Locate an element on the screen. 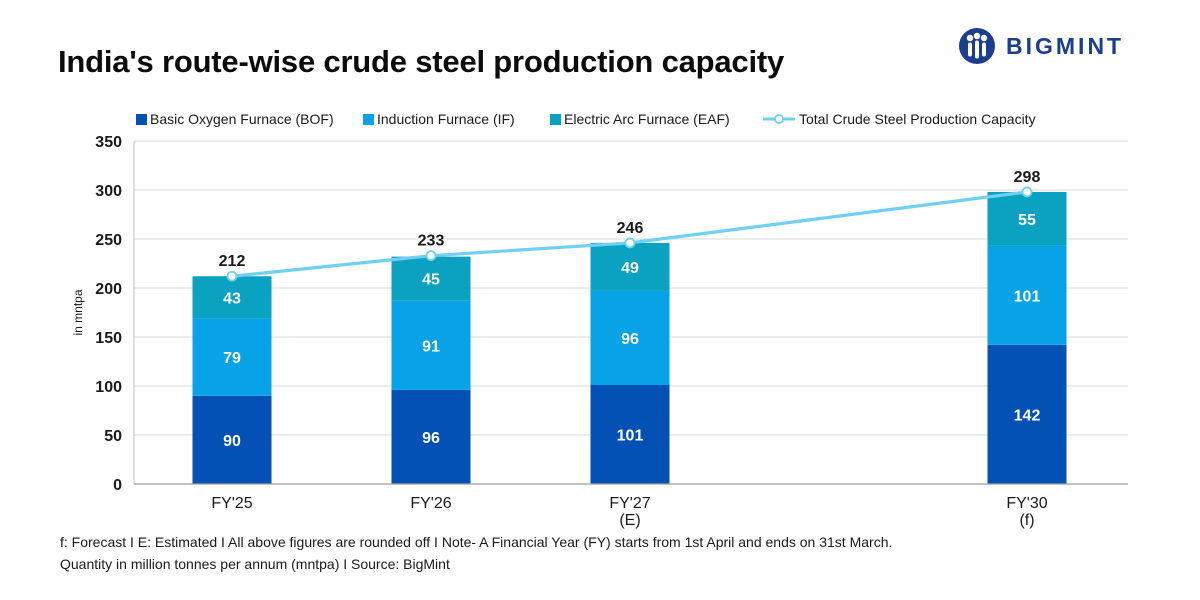  total-line: 212 233 246 298 is located at coordinates (630, 225).